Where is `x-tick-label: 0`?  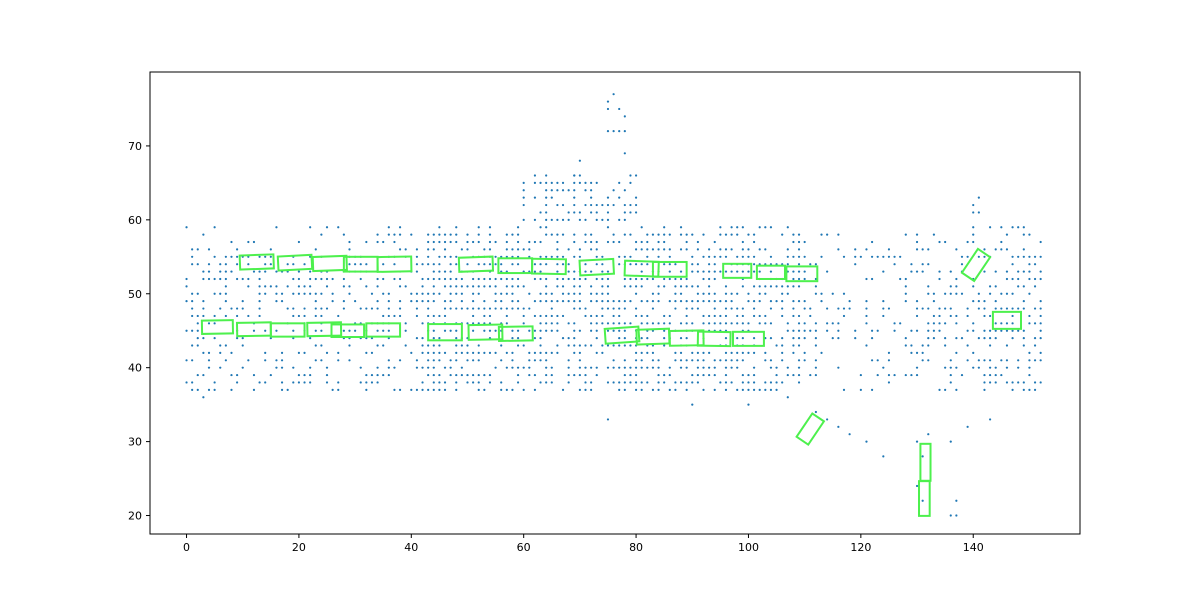
x-tick-label: 0 is located at coordinates (186, 547).